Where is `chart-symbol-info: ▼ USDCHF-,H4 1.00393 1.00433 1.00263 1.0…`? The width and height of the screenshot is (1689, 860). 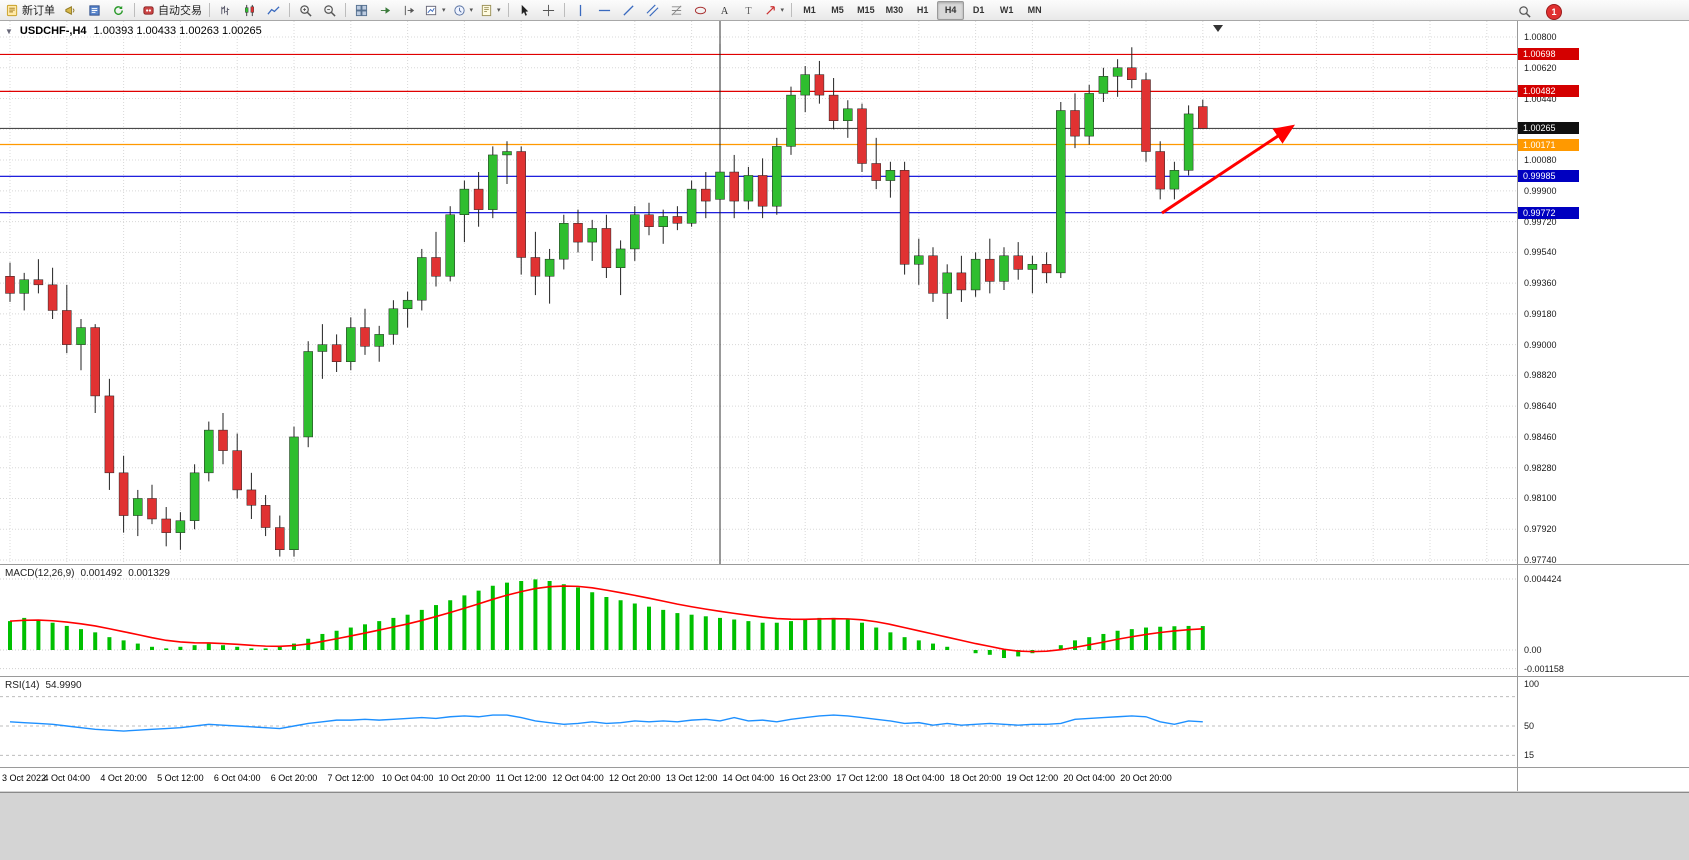 chart-symbol-info: ▼ USDCHF-,H4 1.00393 1.00433 1.00263 1.0… is located at coordinates (133, 31).